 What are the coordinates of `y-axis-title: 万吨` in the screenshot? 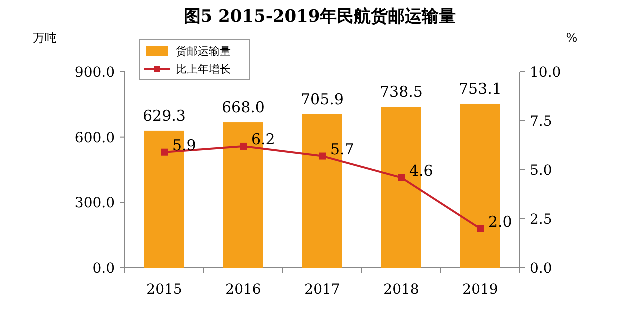 It's located at (45, 38).